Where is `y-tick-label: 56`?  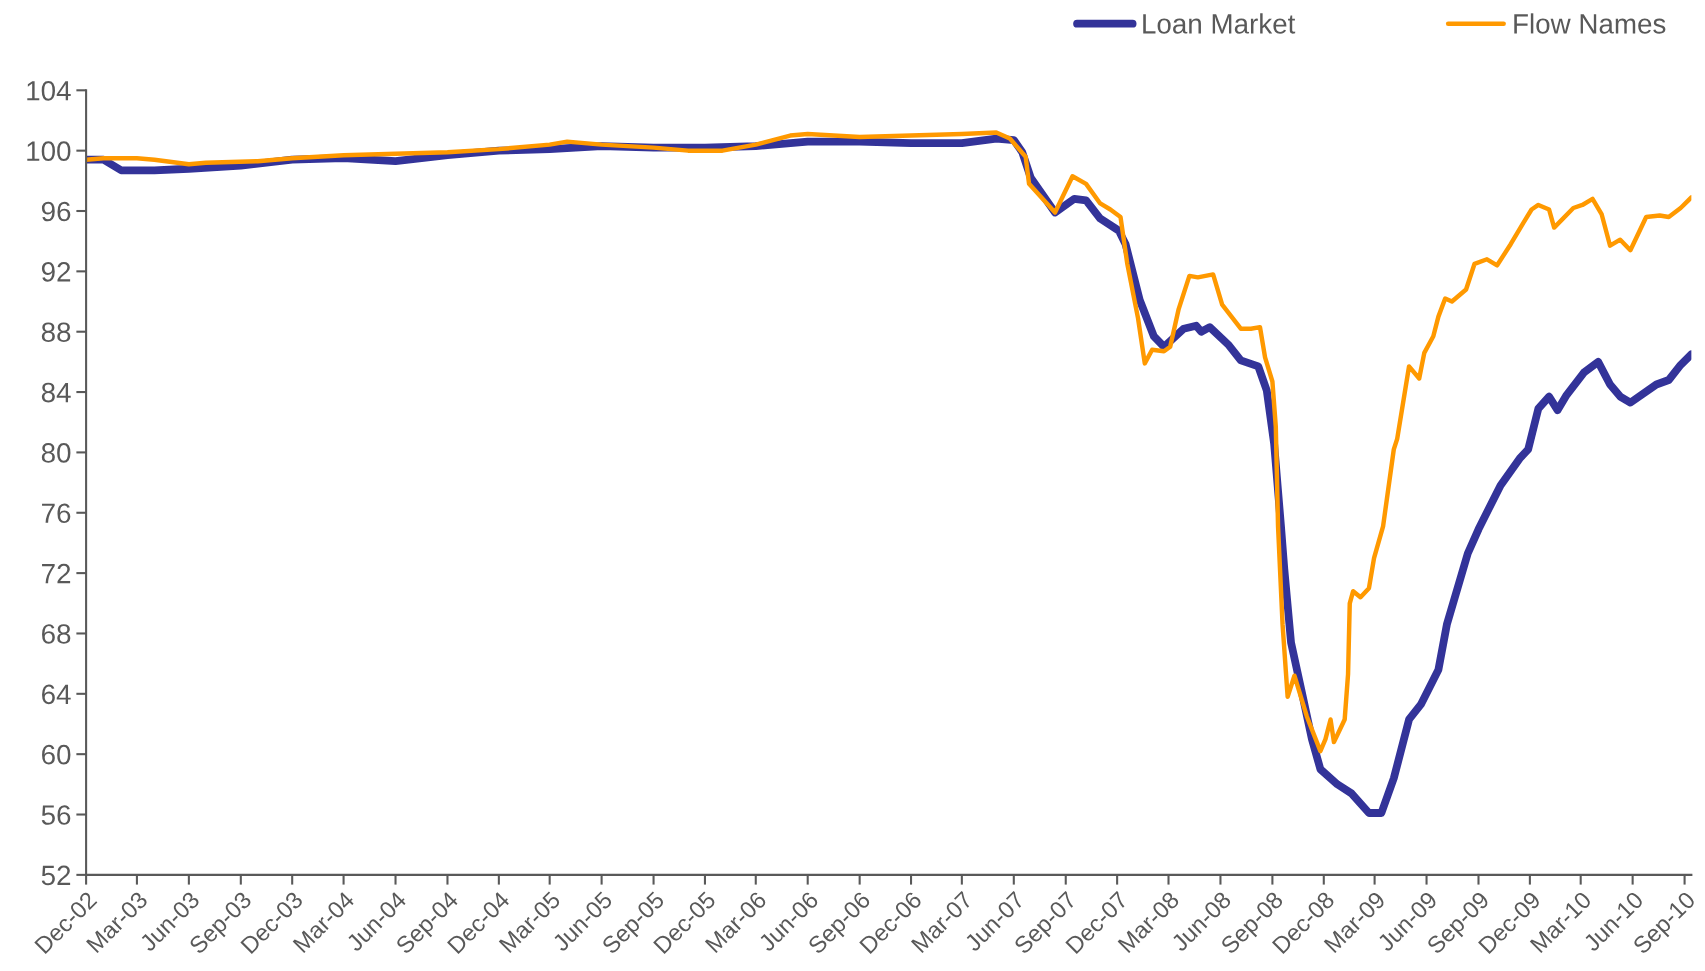 y-tick-label: 56 is located at coordinates (56, 815).